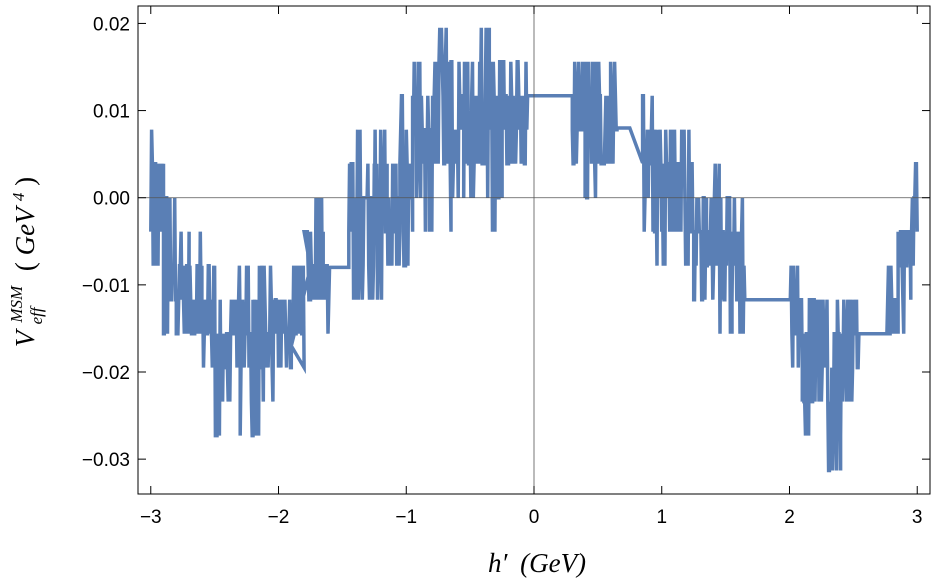  I want to click on y-tick-label: 0.01, so click(111, 112).